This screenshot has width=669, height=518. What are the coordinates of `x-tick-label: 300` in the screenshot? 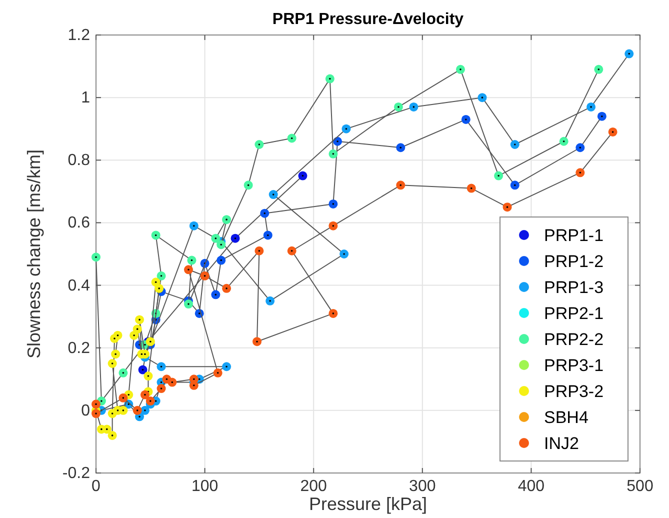 It's located at (422, 486).